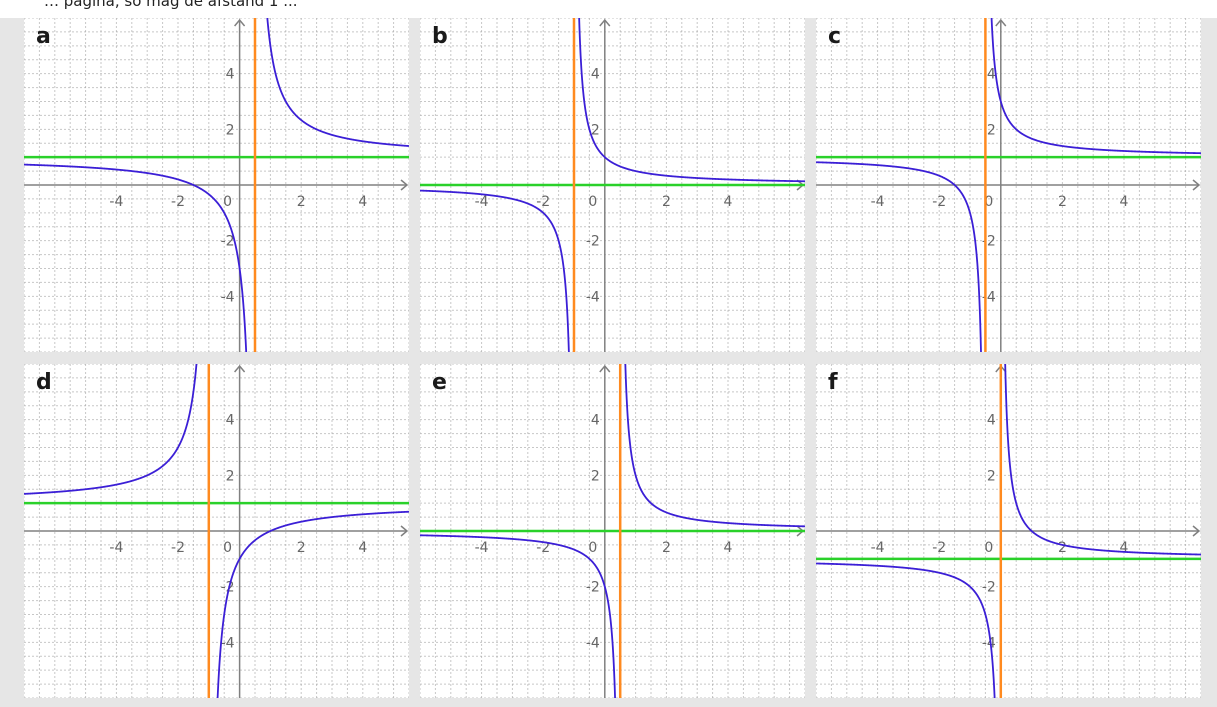  I want to click on chart-panel-e: -4 -2 0 2 4 -4 -2 2 4 e, so click(612, 531).